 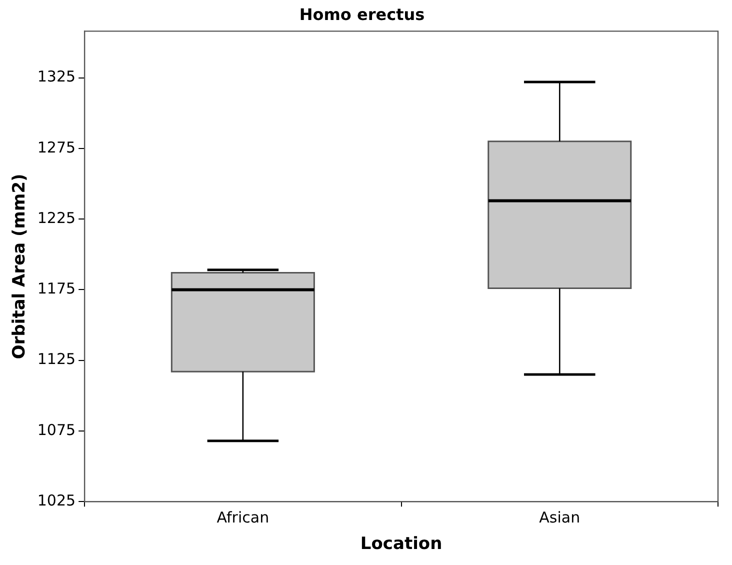 I want to click on y-tick-label: 1125, so click(x=56, y=359).